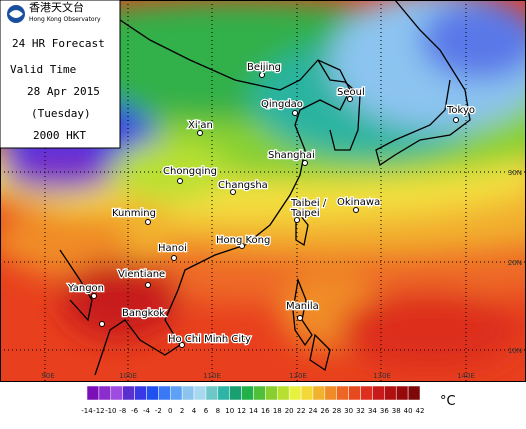 This screenshot has width=526, height=429. I want to click on city-label: Vientiane, so click(141, 274).